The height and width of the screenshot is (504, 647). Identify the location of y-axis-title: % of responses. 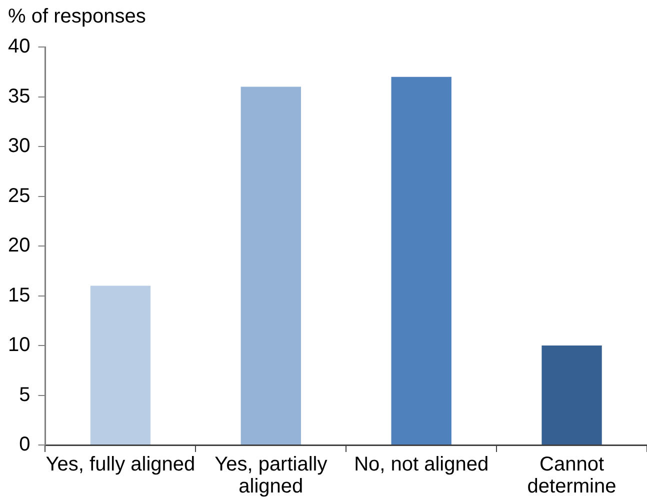
(77, 17).